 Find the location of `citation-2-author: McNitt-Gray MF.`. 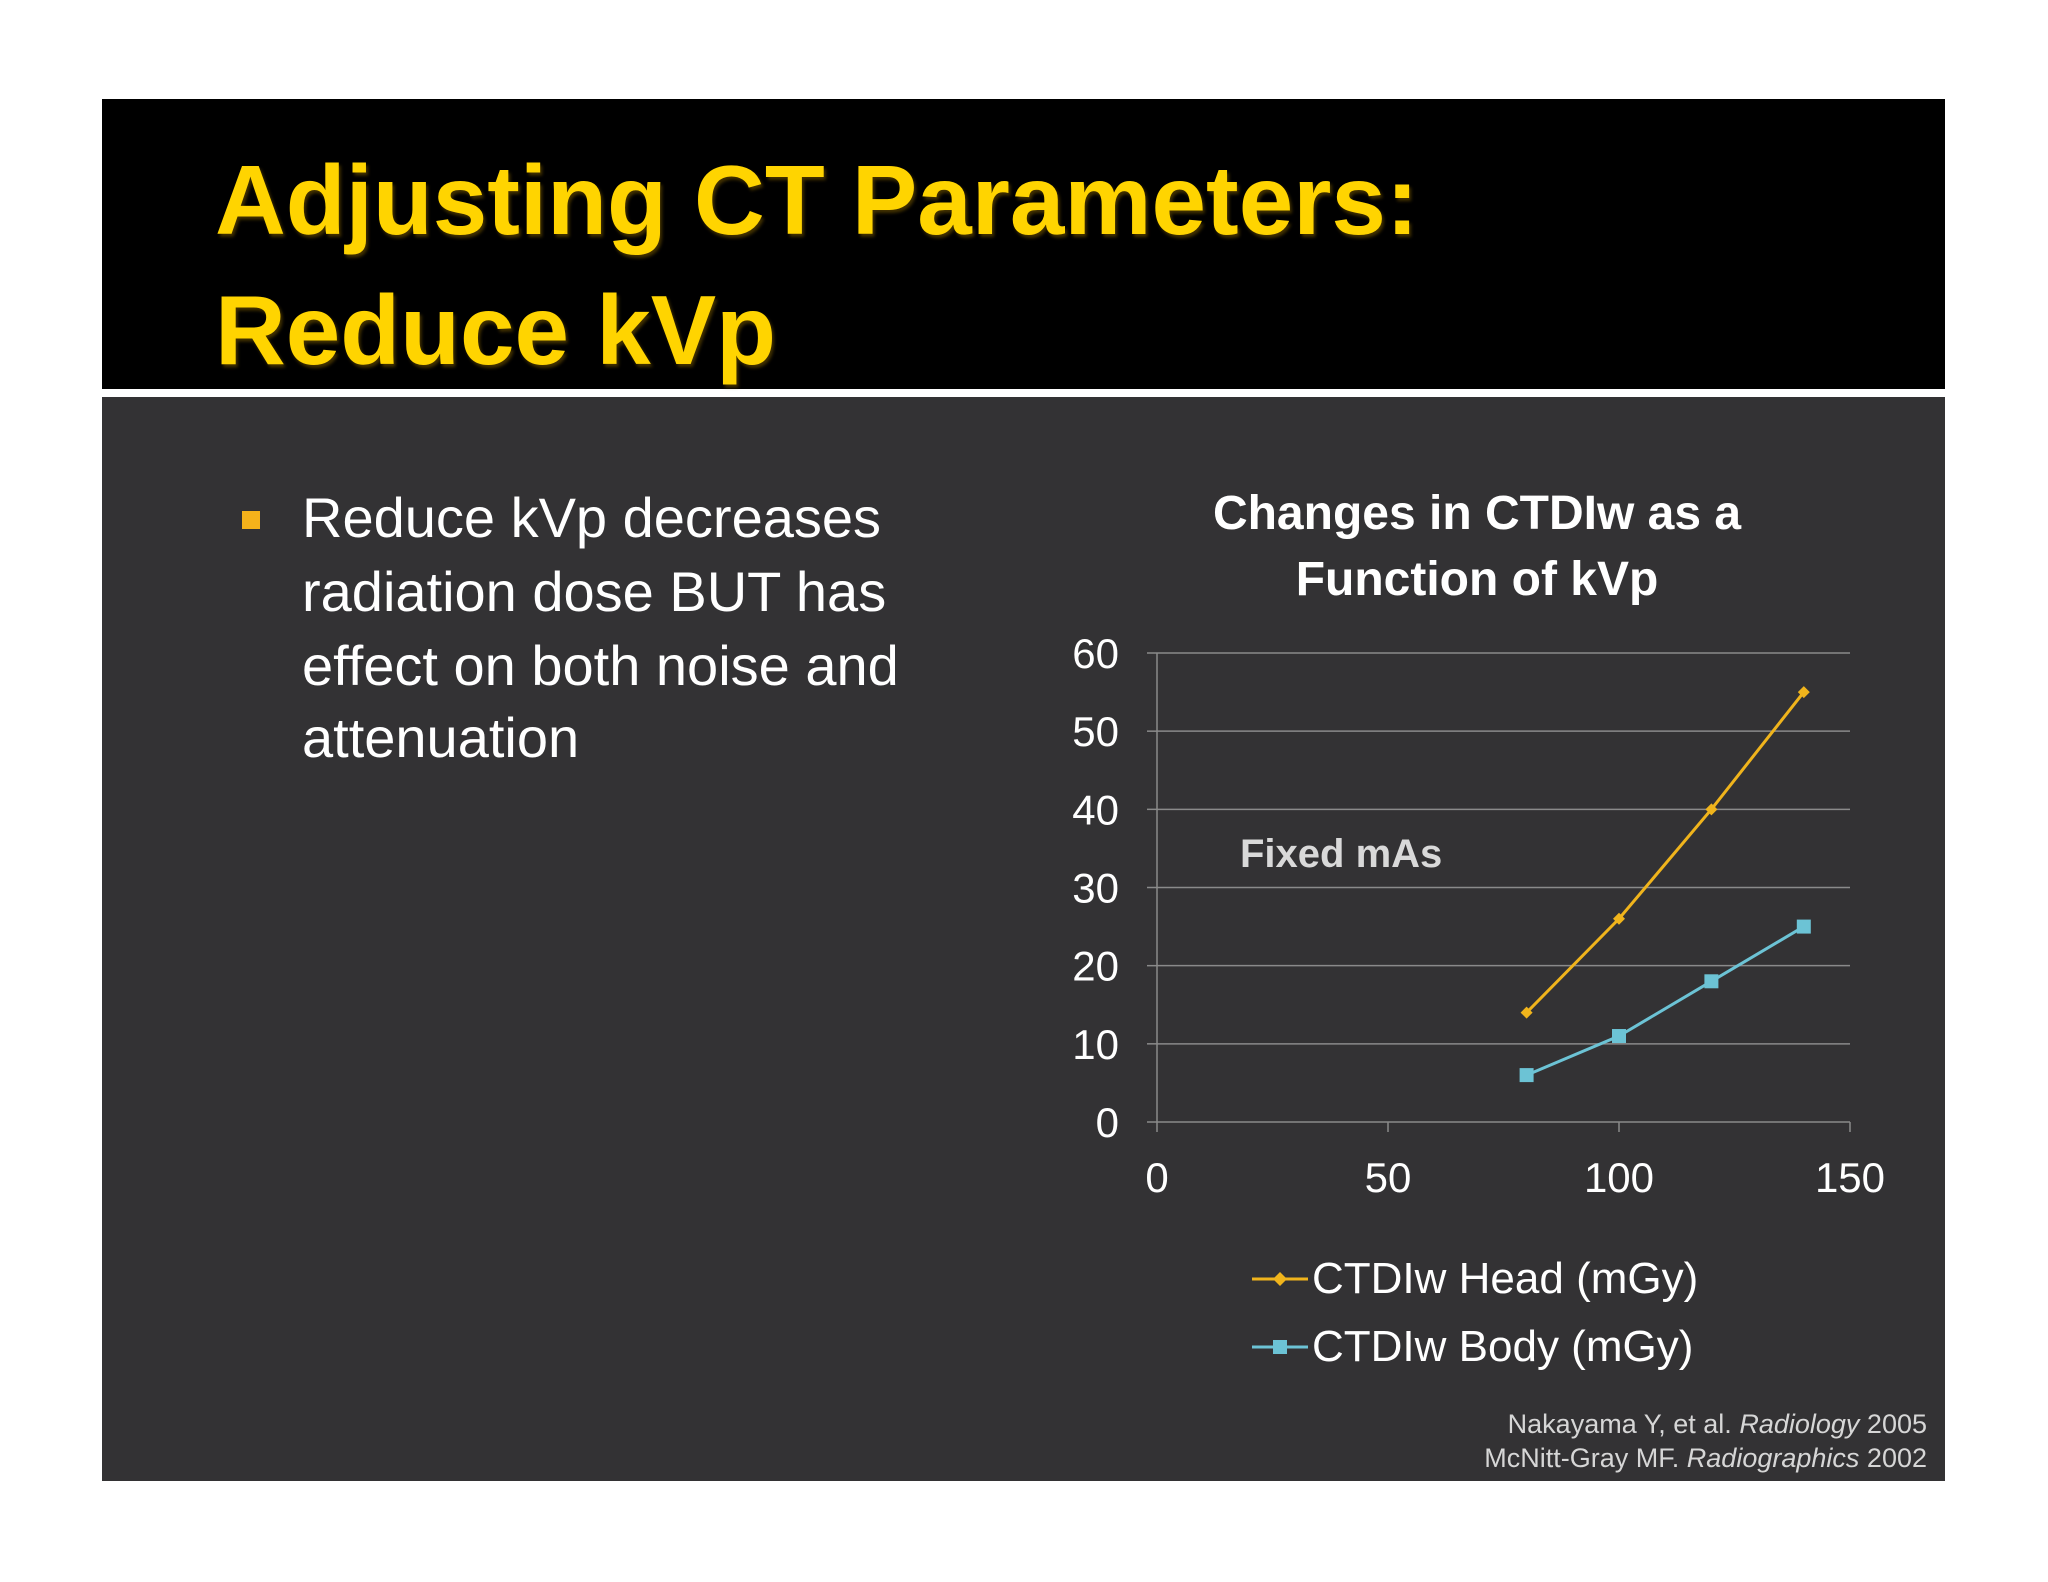

citation-2-author: McNitt-Gray MF. is located at coordinates (1582, 1458).